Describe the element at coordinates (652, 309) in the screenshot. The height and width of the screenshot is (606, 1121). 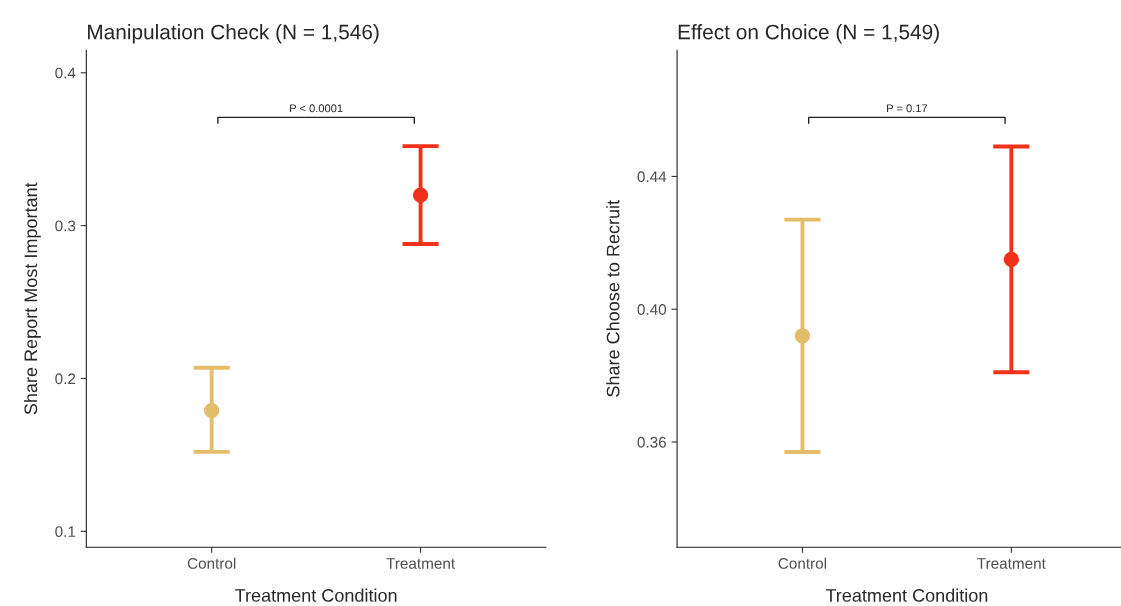
I see `y-tick-label: 0.40` at that location.